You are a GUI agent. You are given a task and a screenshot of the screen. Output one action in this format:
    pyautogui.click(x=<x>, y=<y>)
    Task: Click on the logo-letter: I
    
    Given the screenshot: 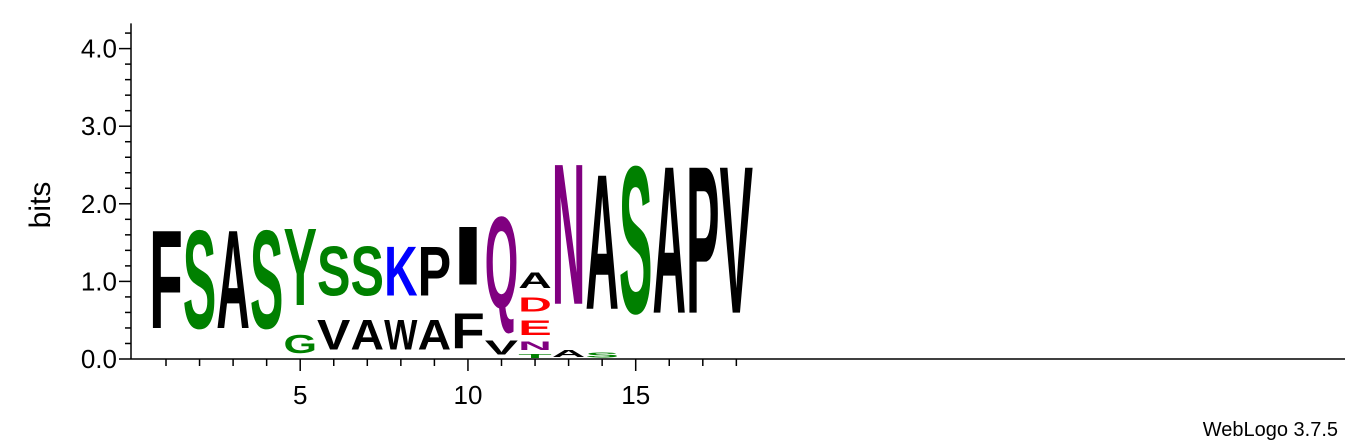 What is the action you would take?
    pyautogui.click(x=467, y=256)
    